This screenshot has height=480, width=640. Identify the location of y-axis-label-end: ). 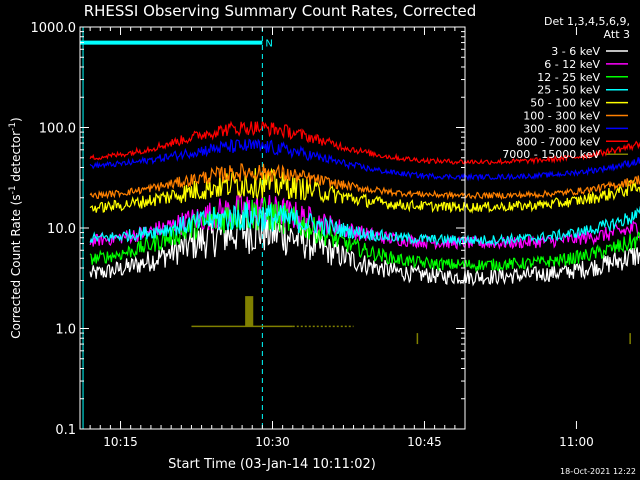
(16, 119).